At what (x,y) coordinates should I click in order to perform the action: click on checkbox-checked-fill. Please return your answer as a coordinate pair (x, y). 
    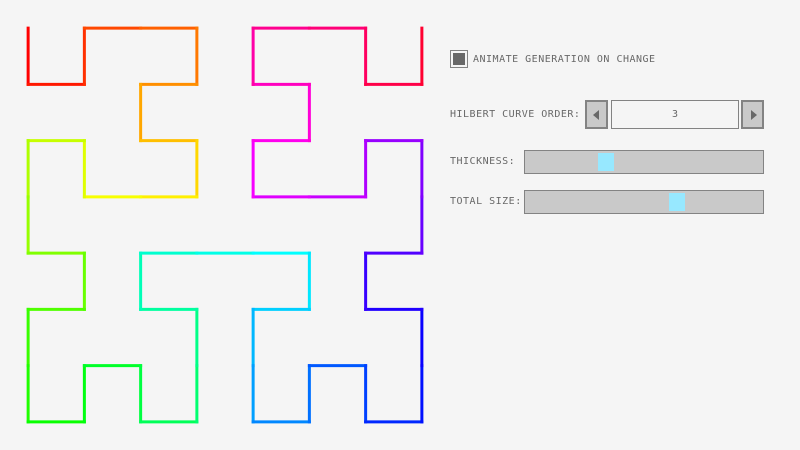
    Looking at the image, I should click on (459, 59).